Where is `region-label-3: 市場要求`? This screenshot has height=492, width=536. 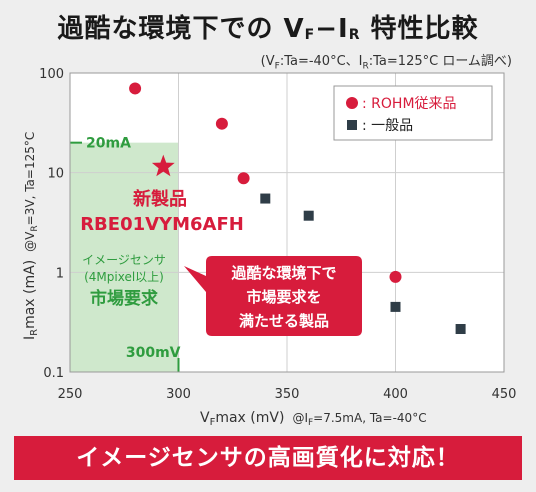 region-label-3: 市場要求 is located at coordinates (124, 298).